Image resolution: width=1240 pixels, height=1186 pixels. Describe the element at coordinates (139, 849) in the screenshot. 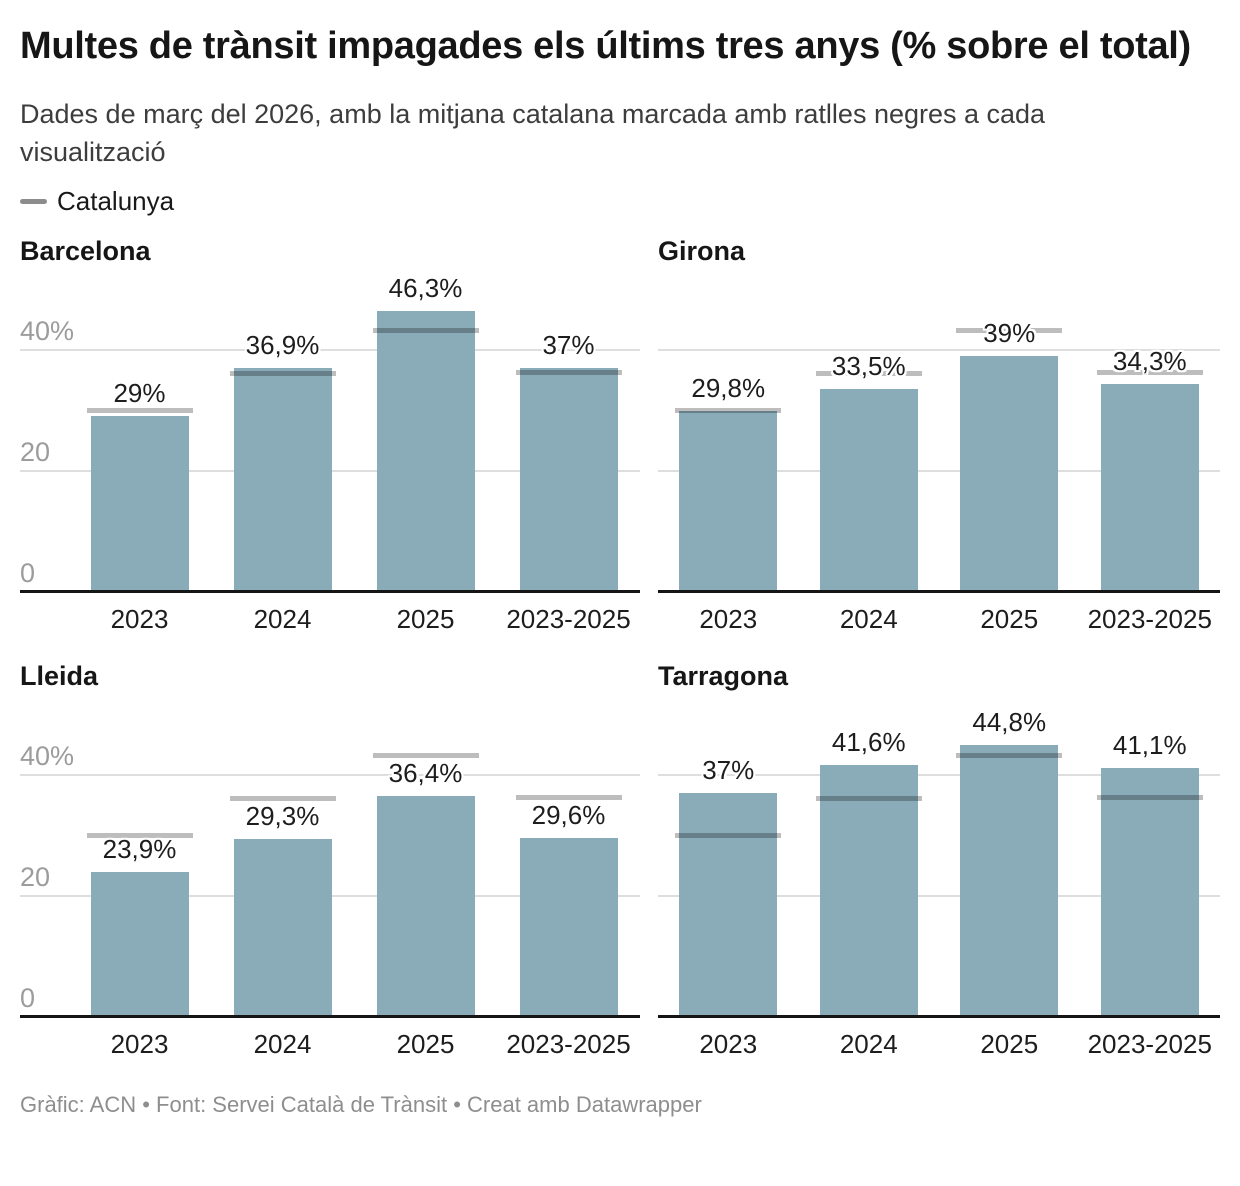

I see `bar-value-label: 23,9%` at that location.